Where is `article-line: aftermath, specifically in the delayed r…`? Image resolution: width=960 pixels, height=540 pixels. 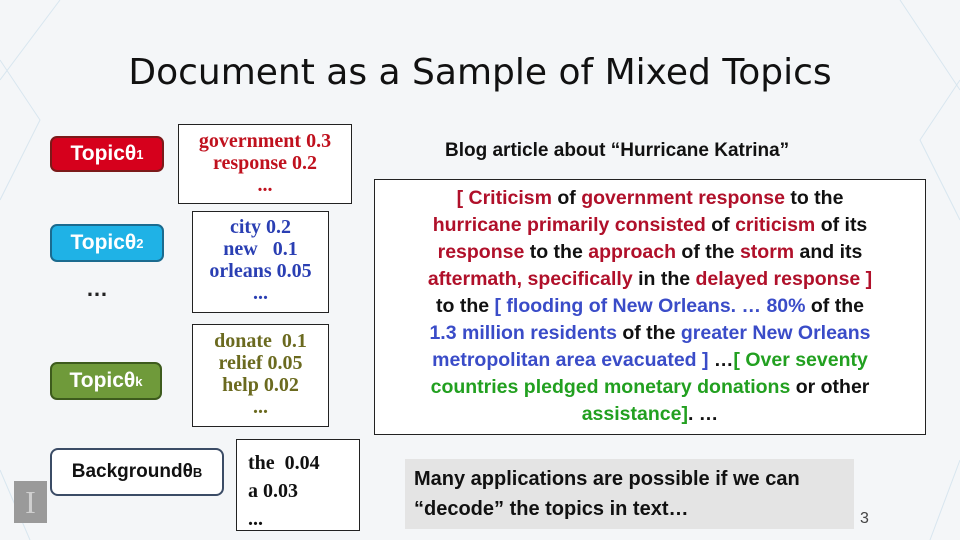 article-line: aftermath, specifically in the delayed r… is located at coordinates (650, 279).